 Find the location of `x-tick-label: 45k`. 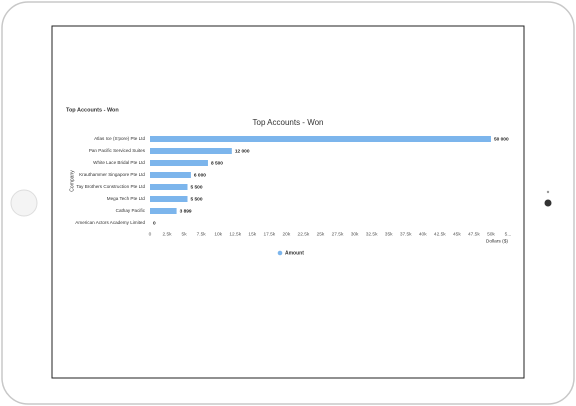

x-tick-label: 45k is located at coordinates (457, 234).